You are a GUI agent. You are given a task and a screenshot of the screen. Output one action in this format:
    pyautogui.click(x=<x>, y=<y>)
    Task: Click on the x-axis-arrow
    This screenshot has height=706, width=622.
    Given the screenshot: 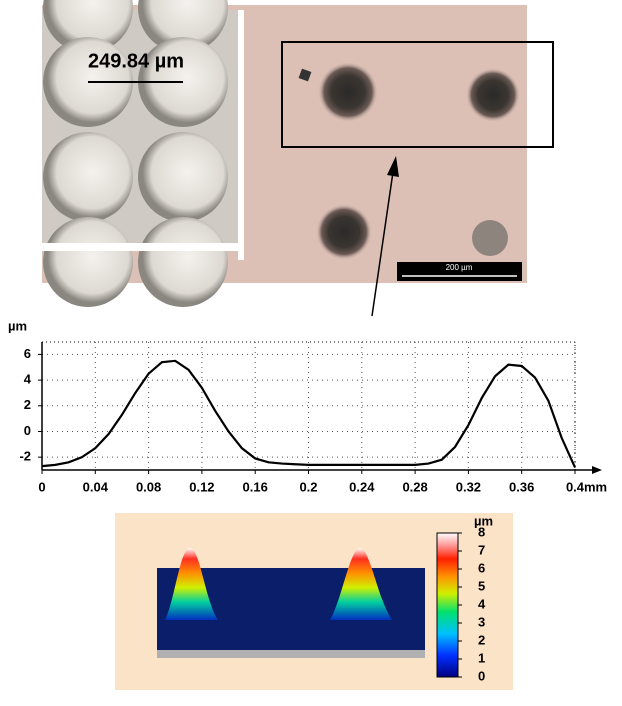 What is the action you would take?
    pyautogui.click(x=597, y=470)
    